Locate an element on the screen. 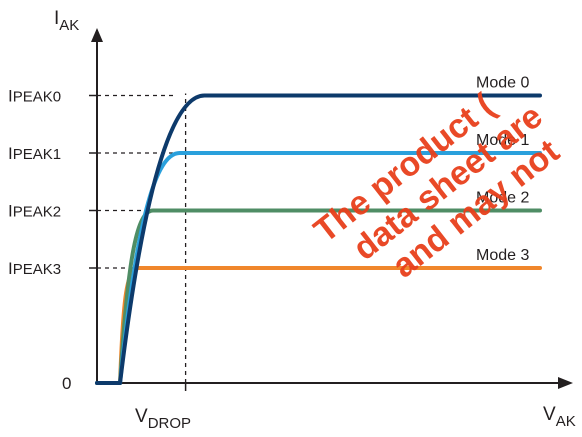 This screenshot has width=582, height=437. series-label: Mode 0 is located at coordinates (502, 83).